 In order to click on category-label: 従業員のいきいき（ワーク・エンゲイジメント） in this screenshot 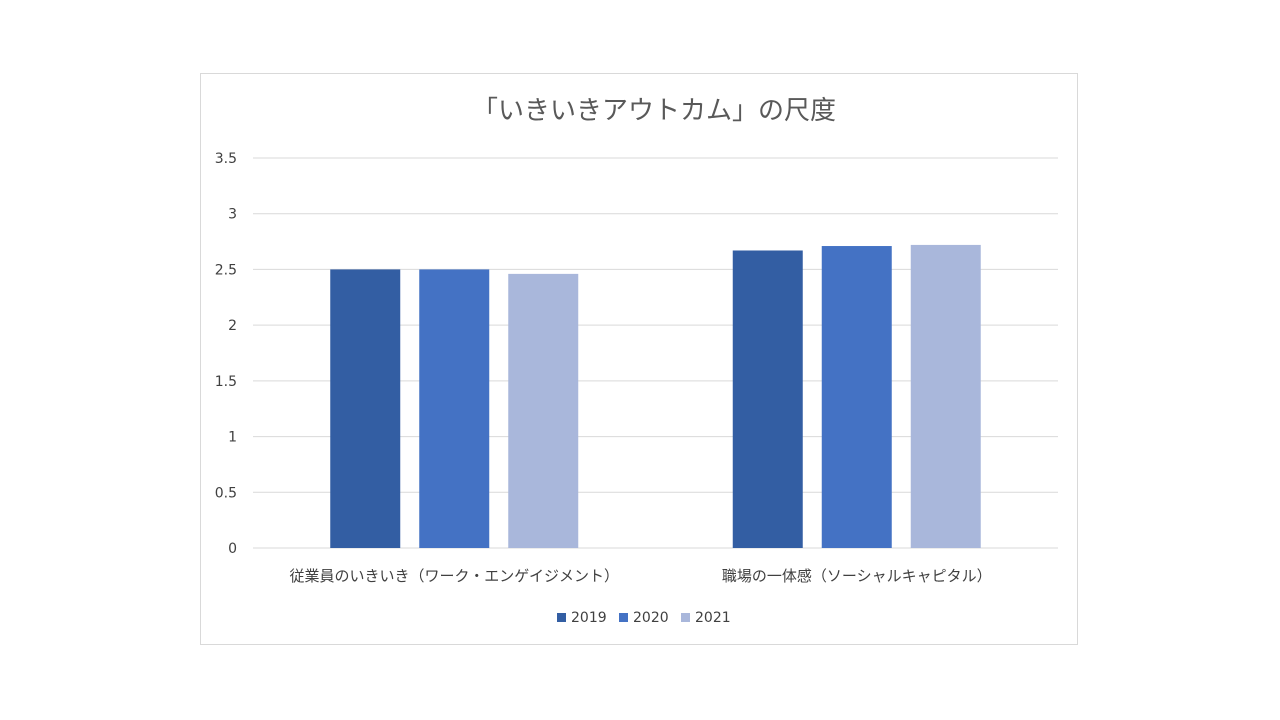, I will do `click(454, 576)`.